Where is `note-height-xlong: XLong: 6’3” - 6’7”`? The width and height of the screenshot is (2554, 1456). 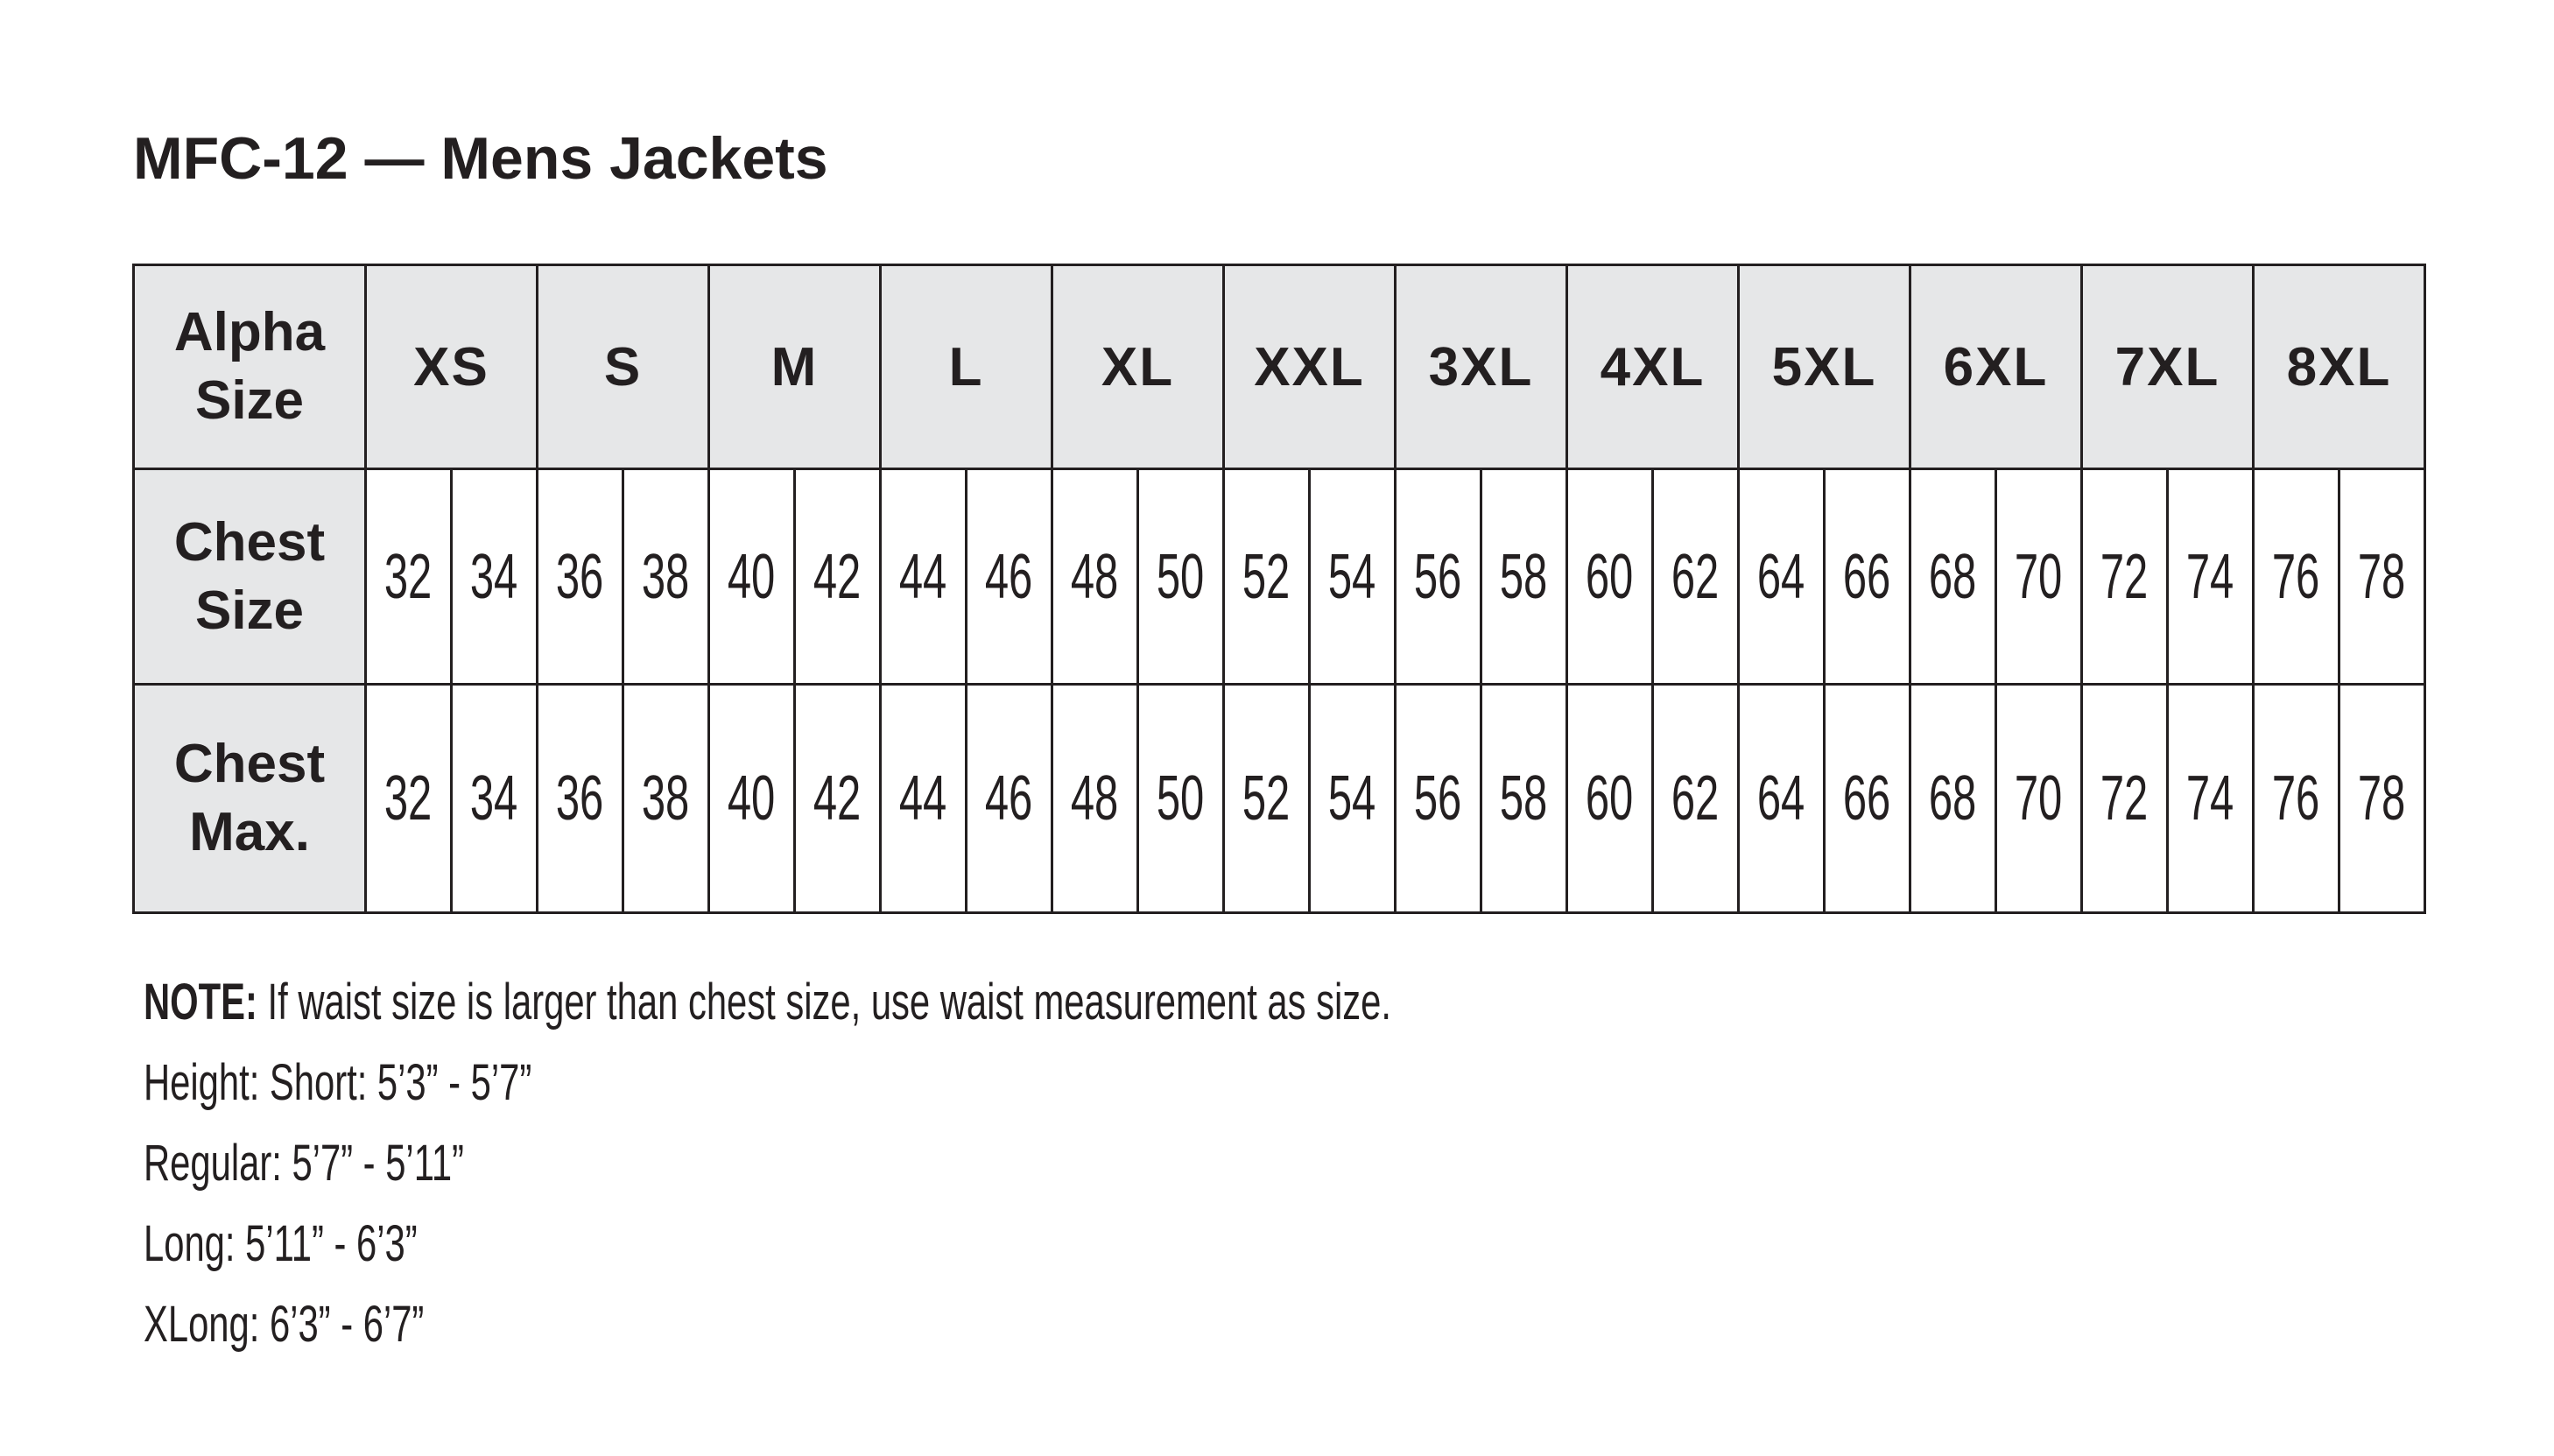
note-height-xlong: XLong: 6’3” - 6’7” is located at coordinates (284, 1324).